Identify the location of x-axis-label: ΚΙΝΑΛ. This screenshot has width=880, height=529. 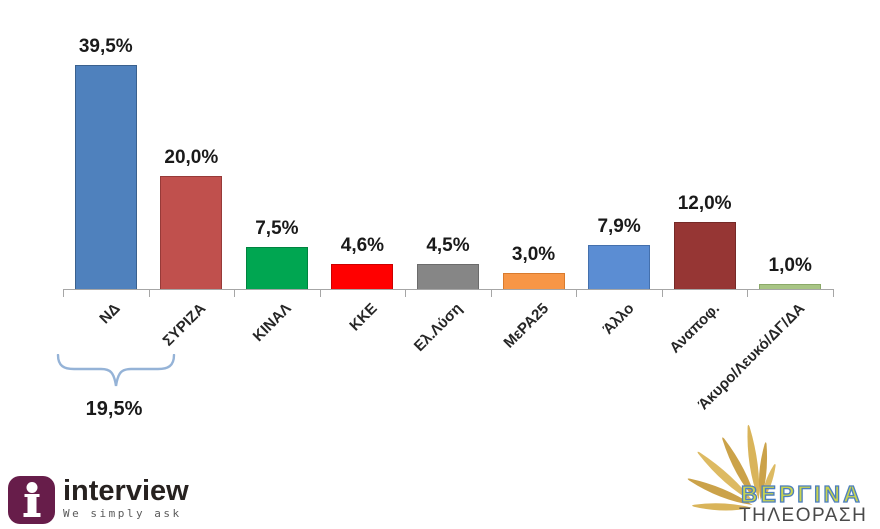
(272, 323).